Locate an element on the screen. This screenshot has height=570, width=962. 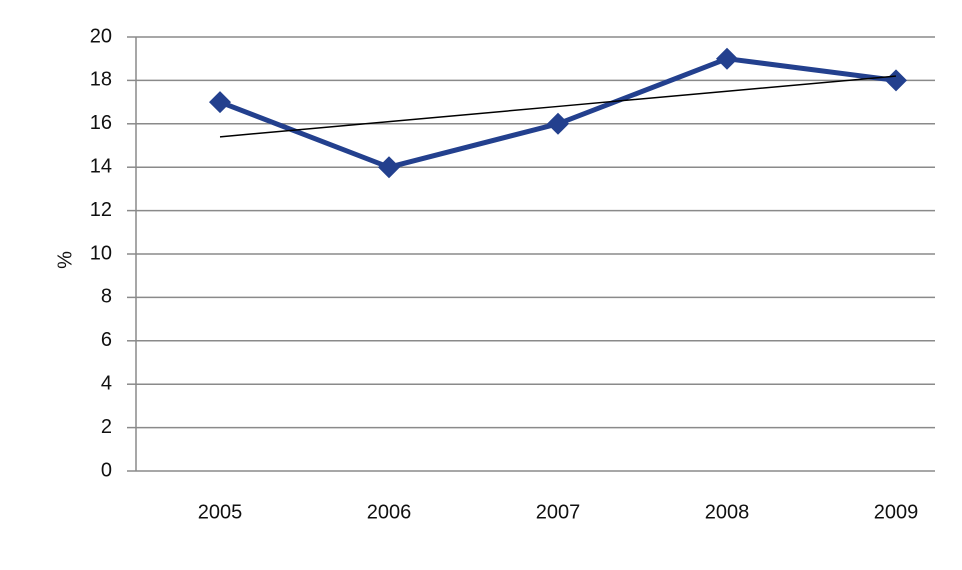
y-tick-label: 6 is located at coordinates (106, 340).